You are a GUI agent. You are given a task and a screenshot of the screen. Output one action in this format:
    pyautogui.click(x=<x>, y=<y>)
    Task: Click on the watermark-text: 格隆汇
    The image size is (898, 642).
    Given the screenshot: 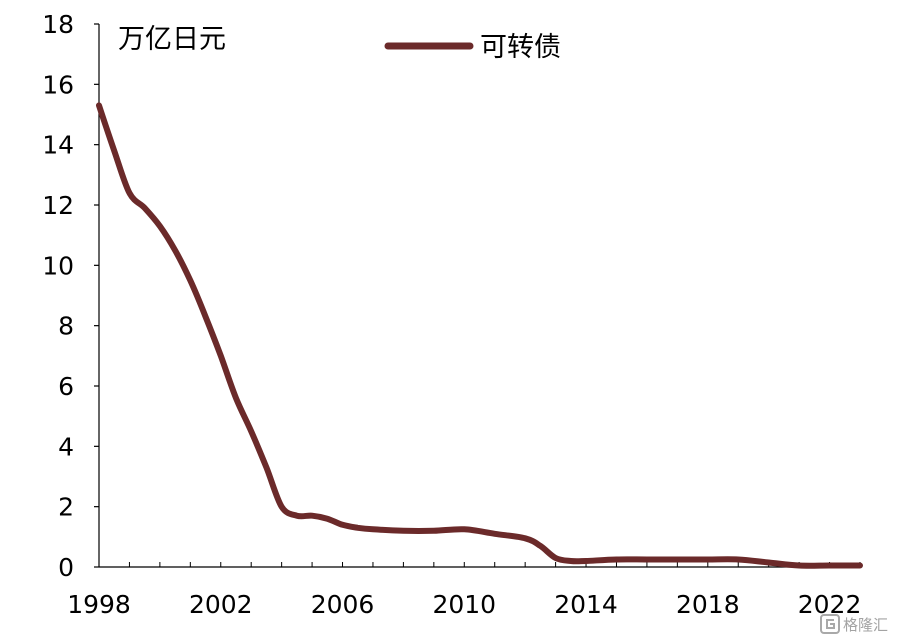 What is the action you would take?
    pyautogui.click(x=865, y=625)
    